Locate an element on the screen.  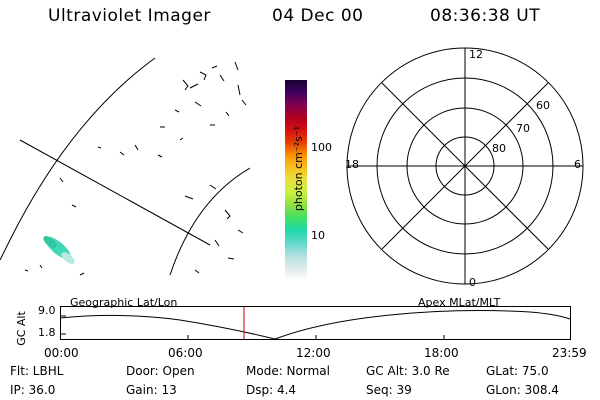
mlt-label-6: 6 is located at coordinates (577, 164).